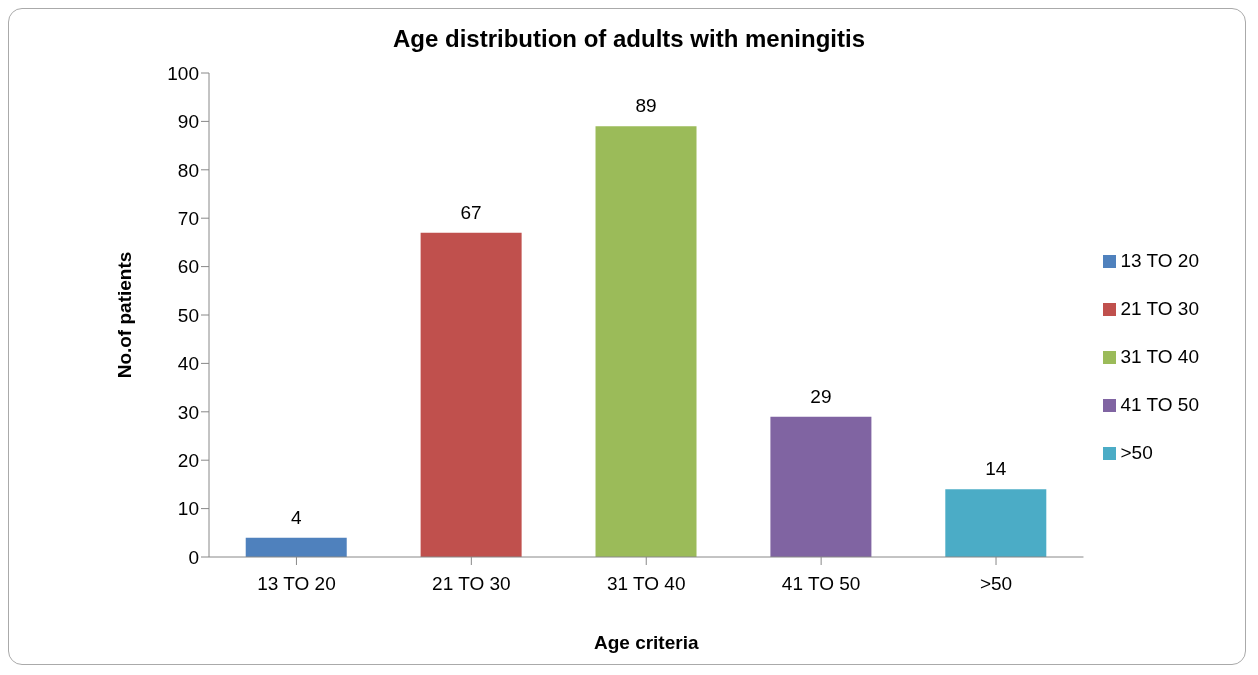 The width and height of the screenshot is (1258, 675). What do you see at coordinates (188, 364) in the screenshot?
I see `y-tick-label: 40` at bounding box center [188, 364].